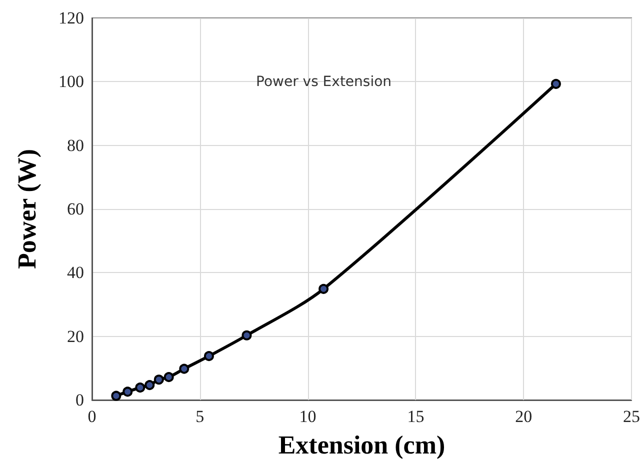 This screenshot has width=643, height=468. Describe the element at coordinates (75, 272) in the screenshot. I see `y-tick-label: 40` at that location.